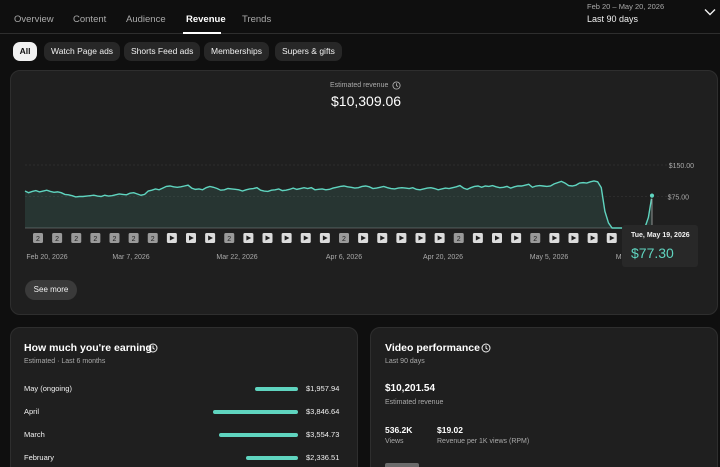  Describe the element at coordinates (399, 430) in the screenshot. I see `views-value: 536.2K` at that location.